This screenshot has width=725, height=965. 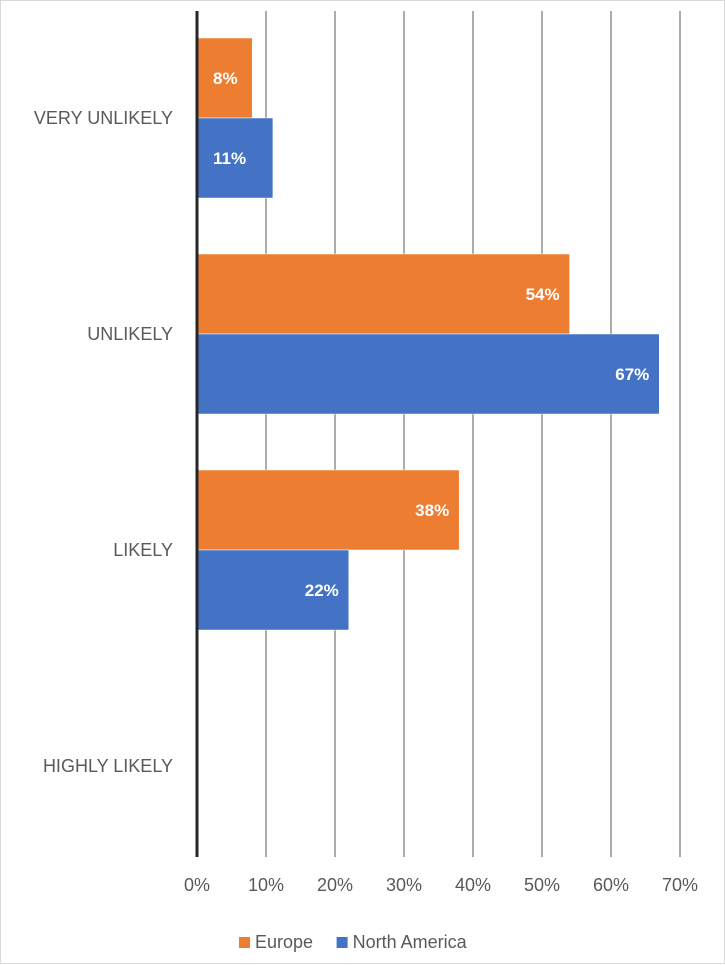 What do you see at coordinates (410, 942) in the screenshot?
I see `legend-label: North America` at bounding box center [410, 942].